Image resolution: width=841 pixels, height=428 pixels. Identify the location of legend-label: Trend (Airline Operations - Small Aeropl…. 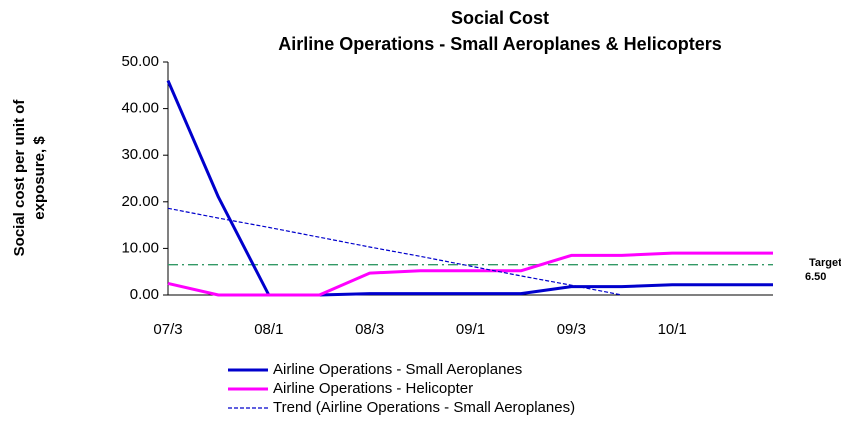
(424, 407).